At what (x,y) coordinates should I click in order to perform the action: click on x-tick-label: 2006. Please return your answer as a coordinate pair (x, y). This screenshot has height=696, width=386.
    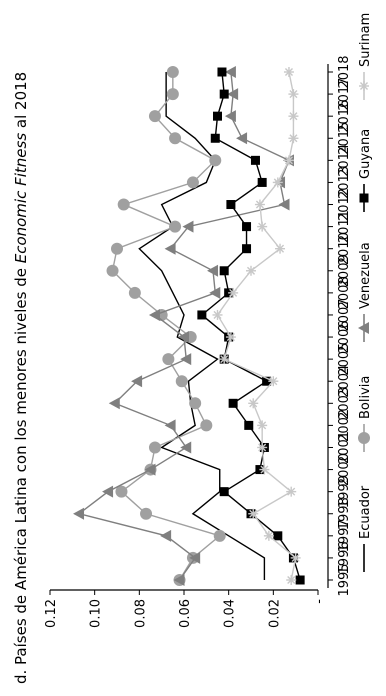
    Looking at the image, I should click on (344, 336).